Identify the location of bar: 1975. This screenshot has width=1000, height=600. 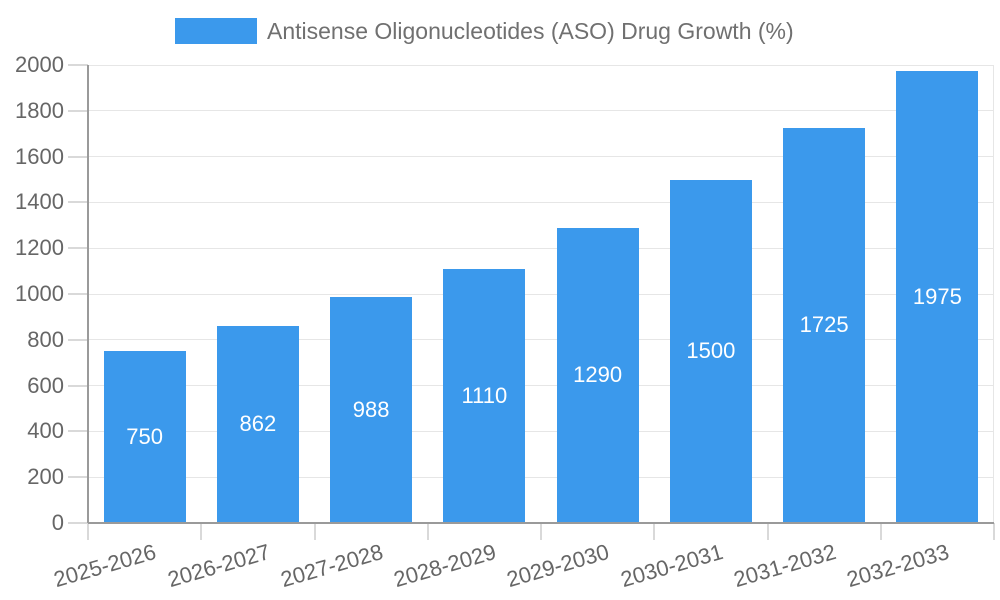
(937, 296).